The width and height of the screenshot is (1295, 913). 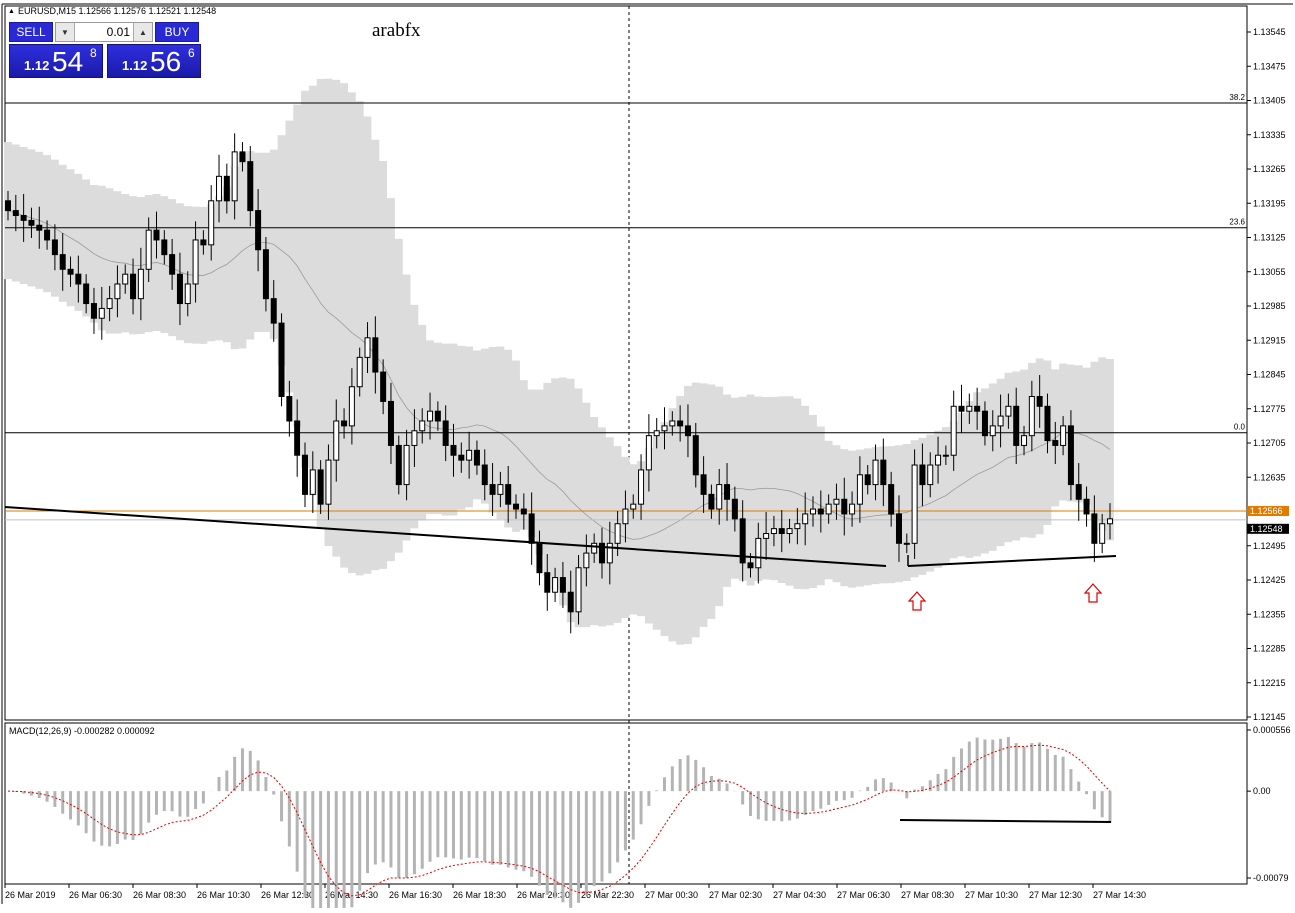 What do you see at coordinates (118, 32) in the screenshot?
I see `lot-size-value: 0.01` at bounding box center [118, 32].